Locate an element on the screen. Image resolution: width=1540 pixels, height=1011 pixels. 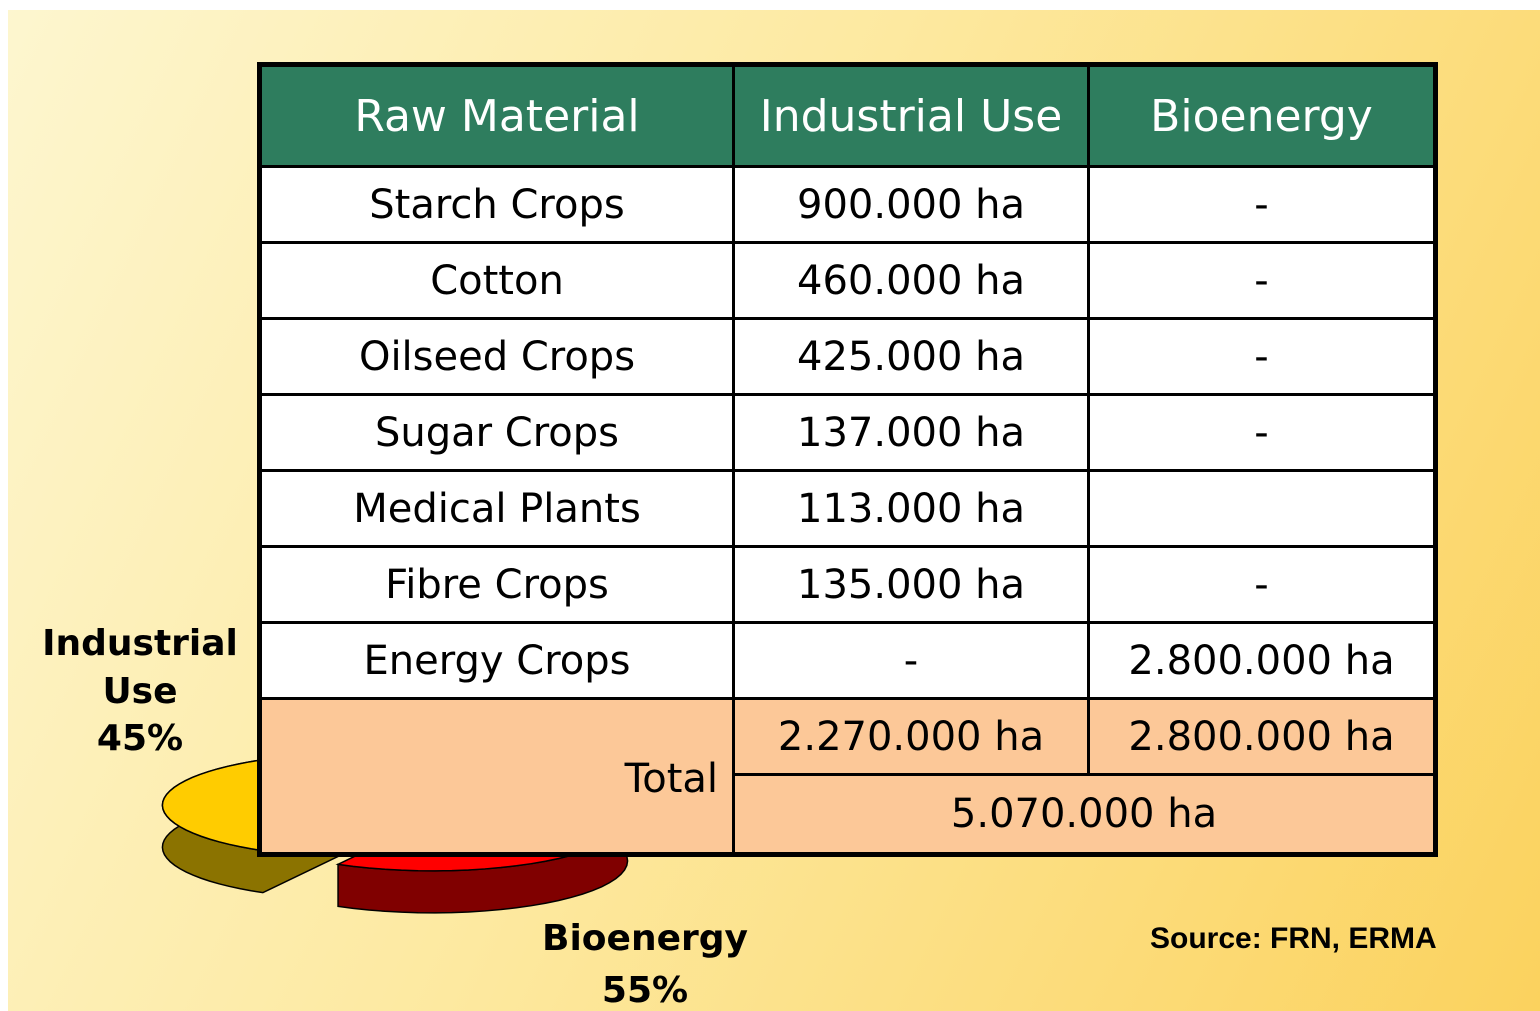
table-cell: 135.000 ha is located at coordinates (911, 584).